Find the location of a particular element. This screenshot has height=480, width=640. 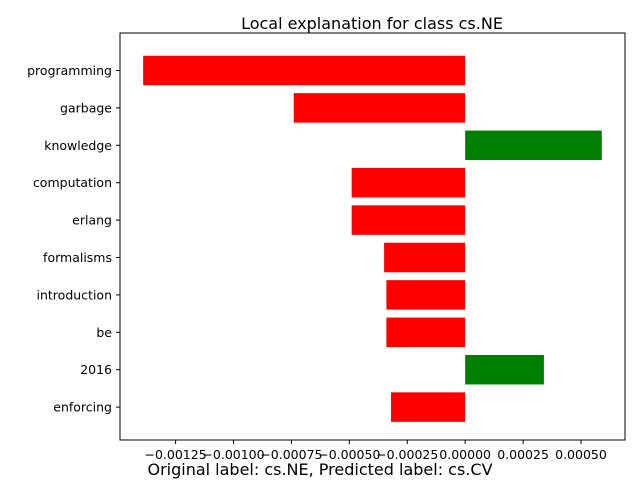

y-tick-label-7: be is located at coordinates (104, 332).